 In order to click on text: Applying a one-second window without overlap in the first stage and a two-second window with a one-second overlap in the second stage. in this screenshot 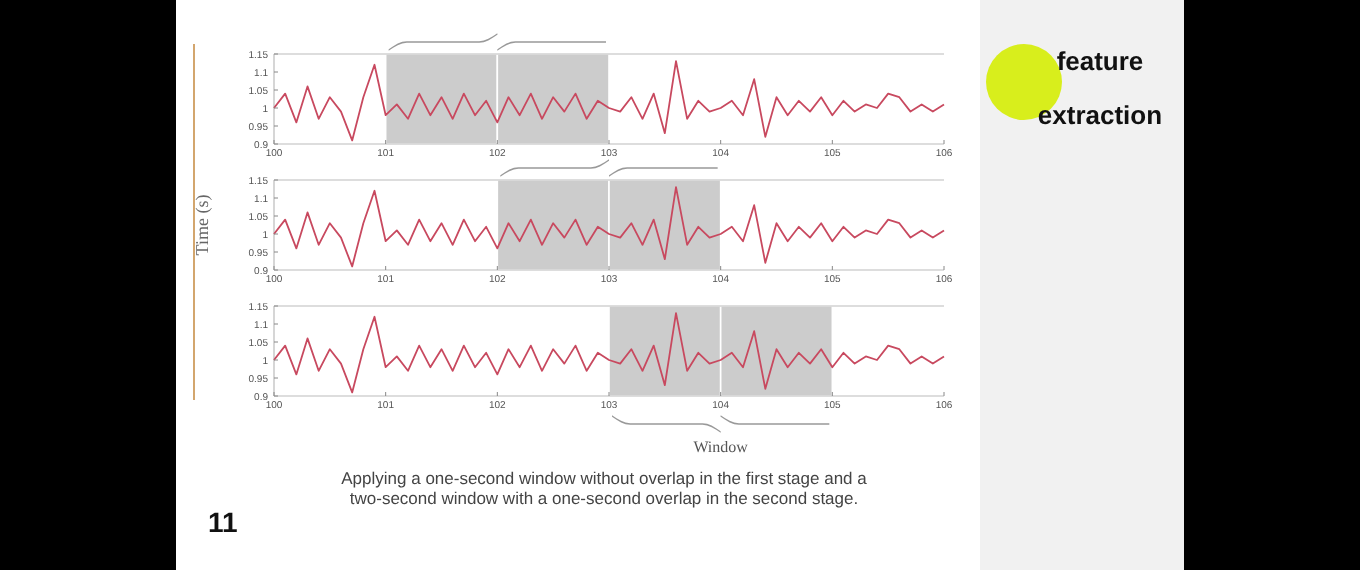, I will do `click(604, 488)`.